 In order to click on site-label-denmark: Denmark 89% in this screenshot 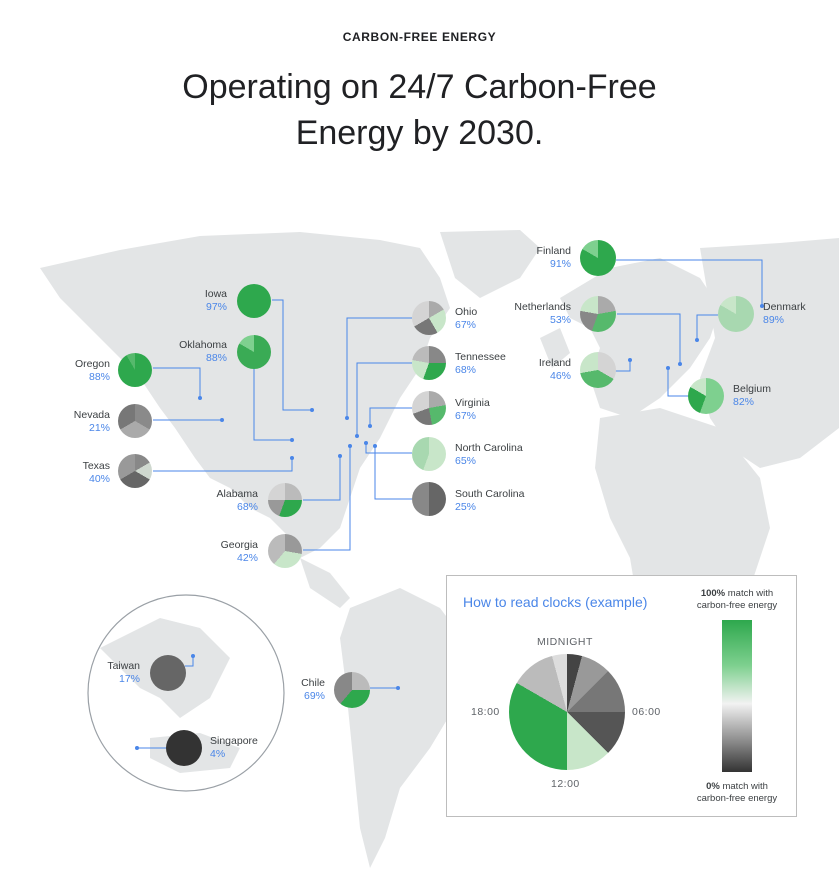, I will do `click(784, 314)`.